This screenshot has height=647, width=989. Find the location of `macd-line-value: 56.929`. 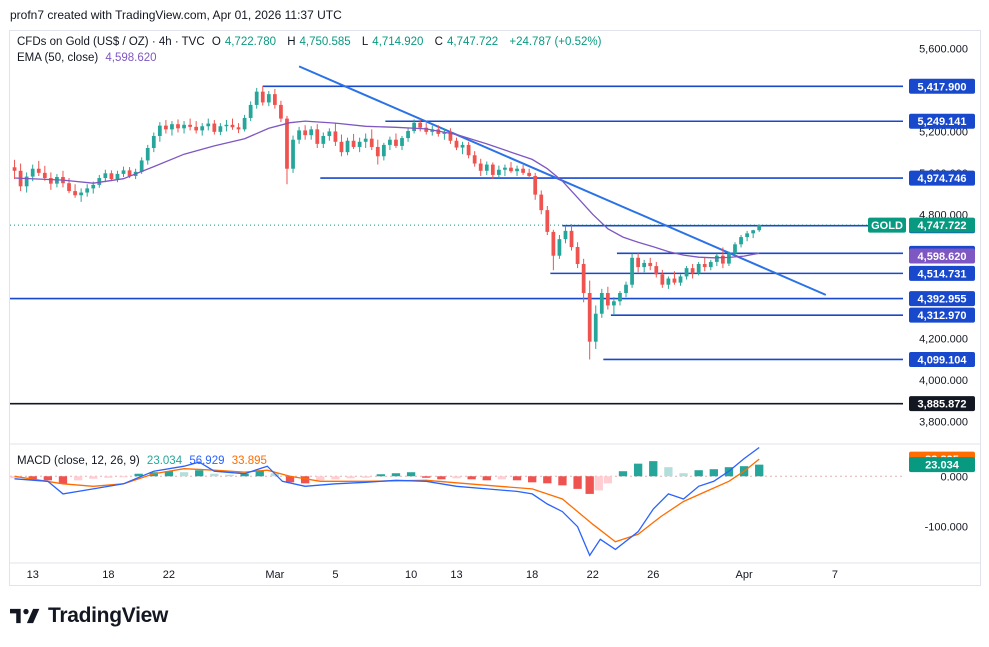

macd-line-value: 56.929 is located at coordinates (207, 461).